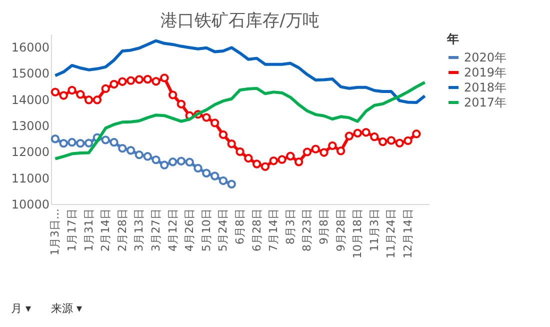 The width and height of the screenshot is (550, 327). I want to click on legend-label: 2020年, so click(485, 57).